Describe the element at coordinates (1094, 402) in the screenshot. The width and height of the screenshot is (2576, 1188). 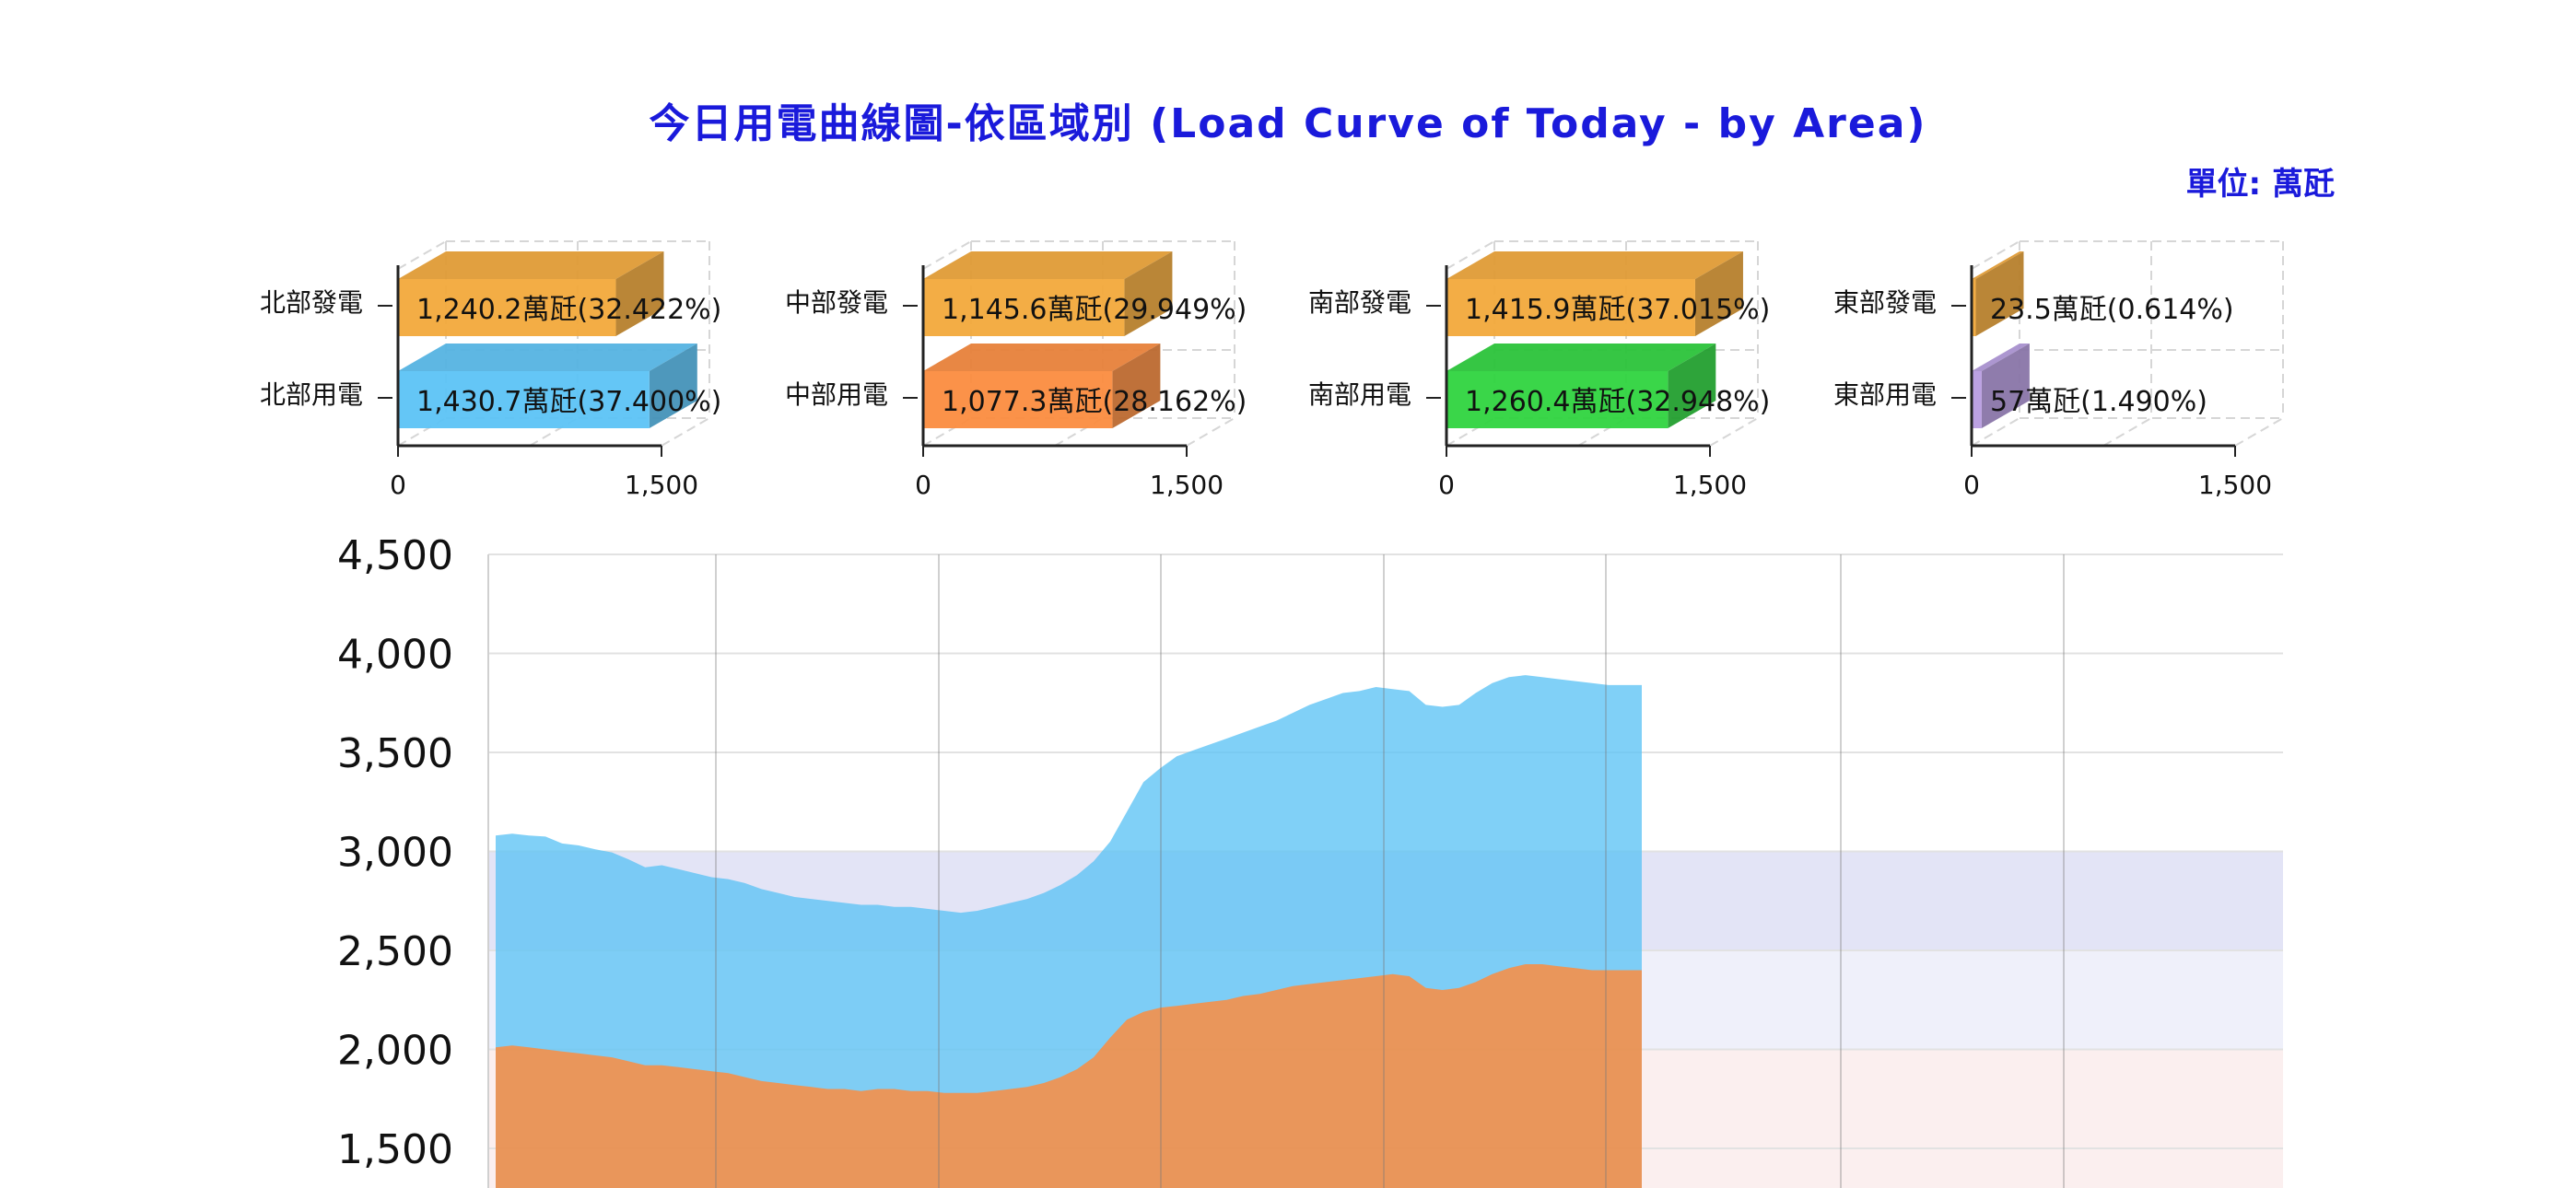
I see `bar-value-label: 1,077.3萬瓩(28.162%)` at that location.